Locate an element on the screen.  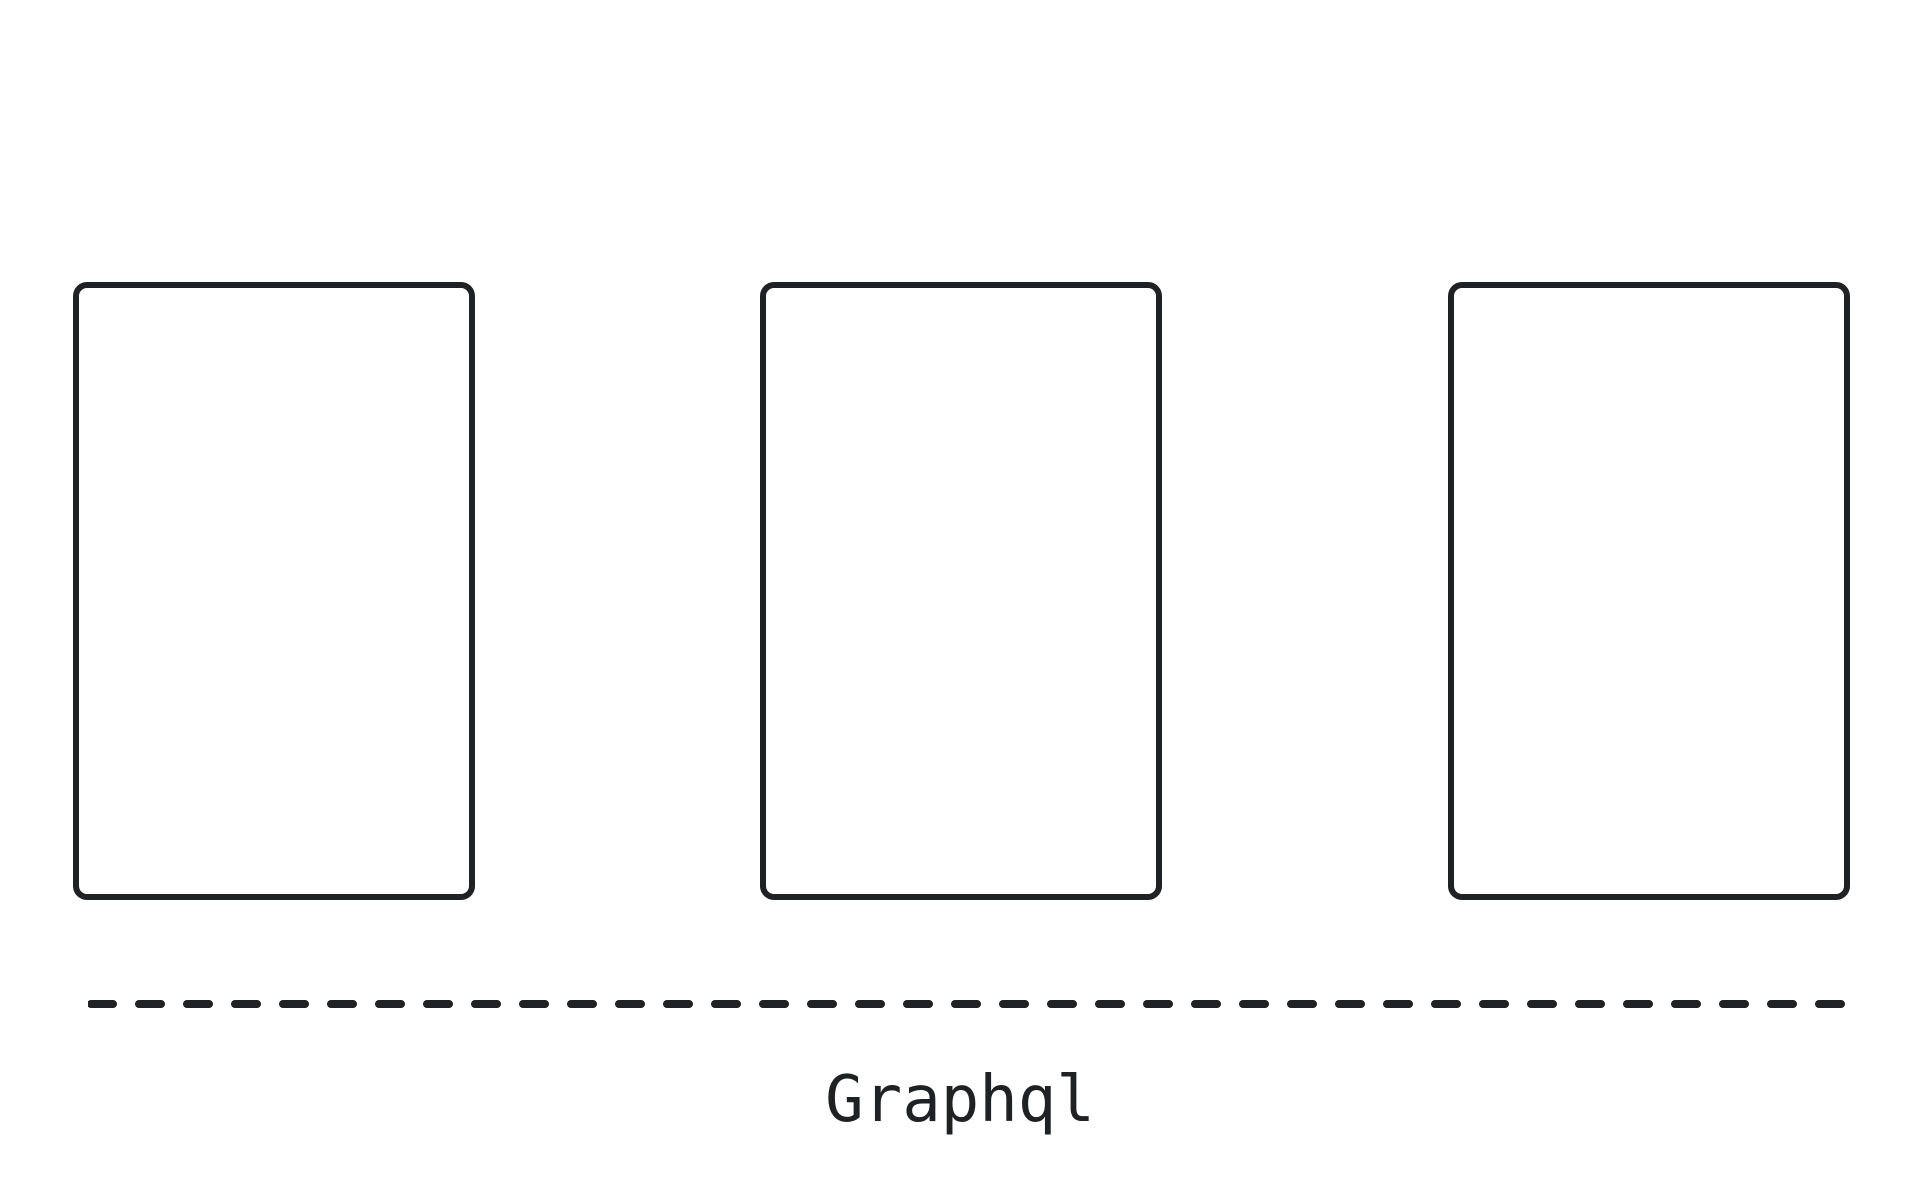
empty-panel-left is located at coordinates (274, 591).